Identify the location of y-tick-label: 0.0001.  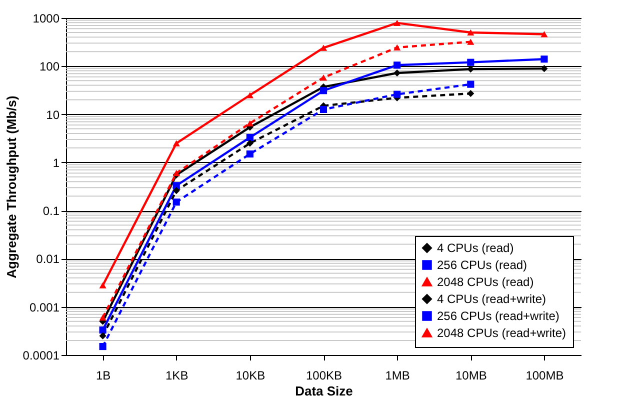
(41, 355).